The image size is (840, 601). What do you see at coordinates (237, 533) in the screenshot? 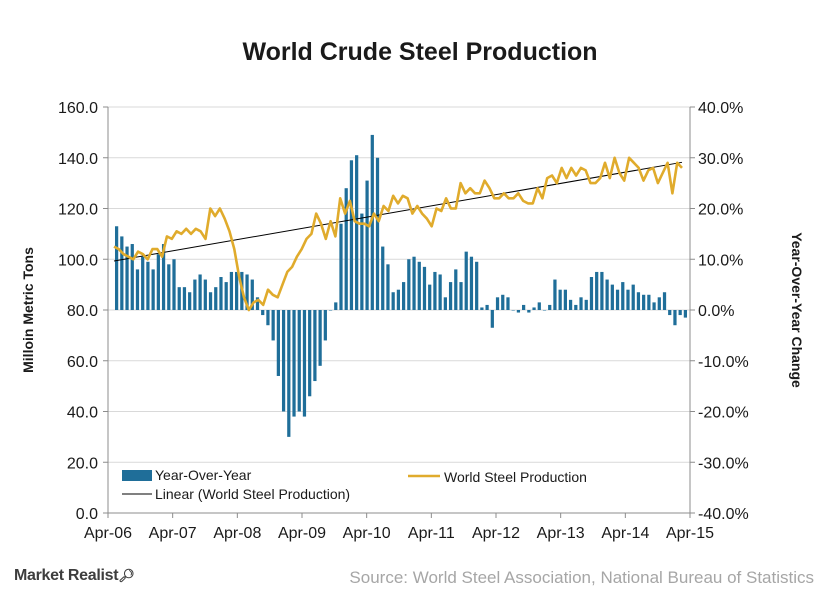
I see `x-tick-label: Apr-08` at bounding box center [237, 533].